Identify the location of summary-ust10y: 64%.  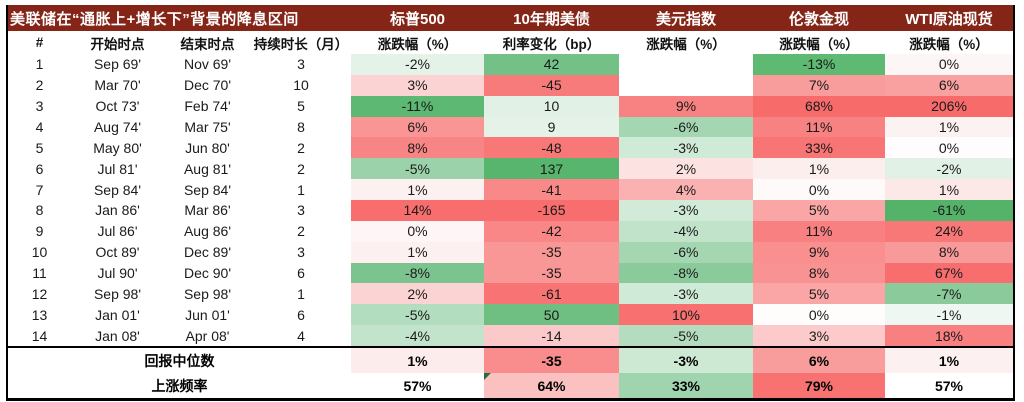
(551, 386).